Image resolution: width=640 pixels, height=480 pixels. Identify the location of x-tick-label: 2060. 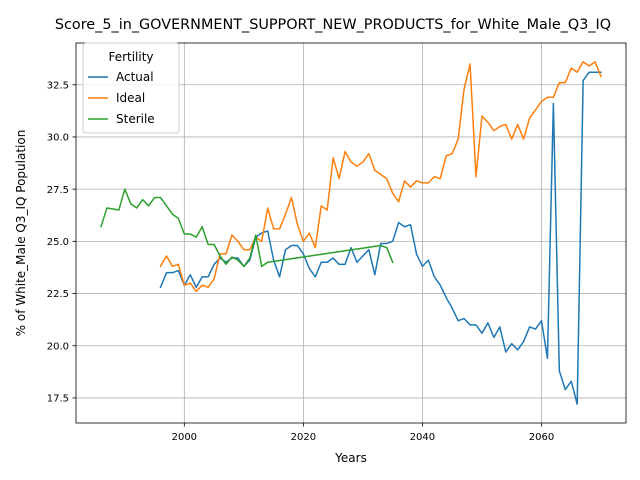
(541, 437).